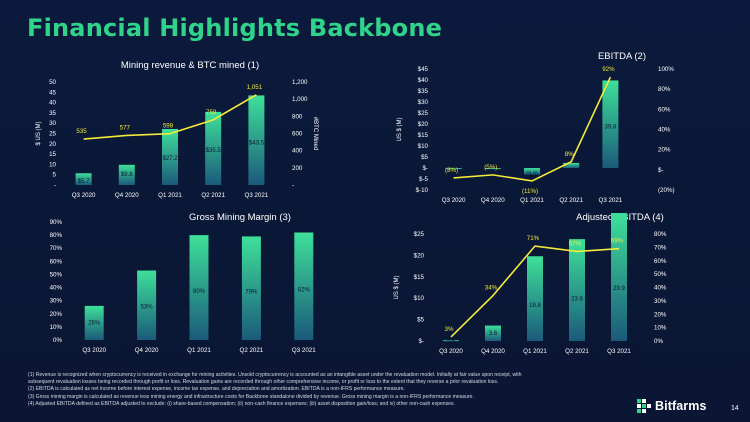 This screenshot has height=422, width=750. What do you see at coordinates (664, 89) in the screenshot?
I see `y2-tick-label: 80%` at bounding box center [664, 89].